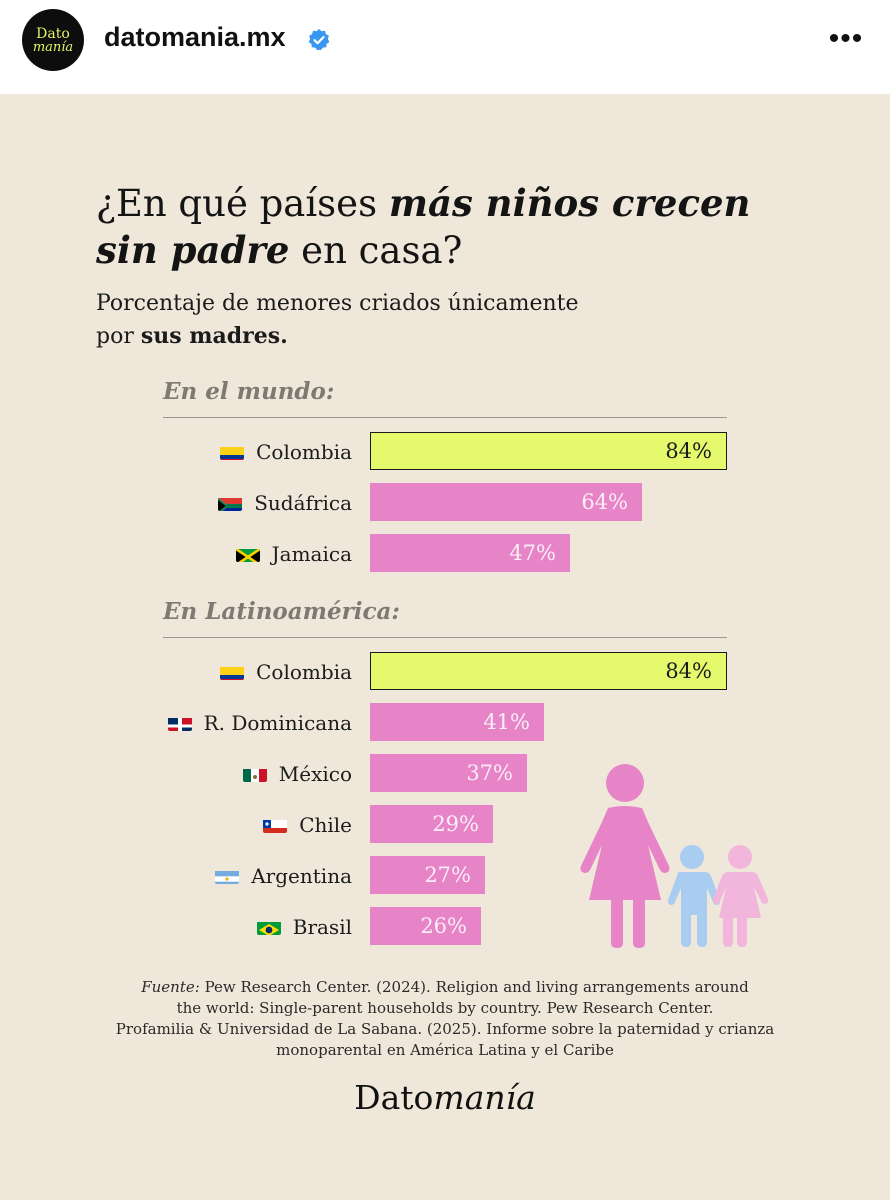 This screenshot has width=890, height=1200. Describe the element at coordinates (277, 723) in the screenshot. I see `country-name: R. Dominicana` at that location.